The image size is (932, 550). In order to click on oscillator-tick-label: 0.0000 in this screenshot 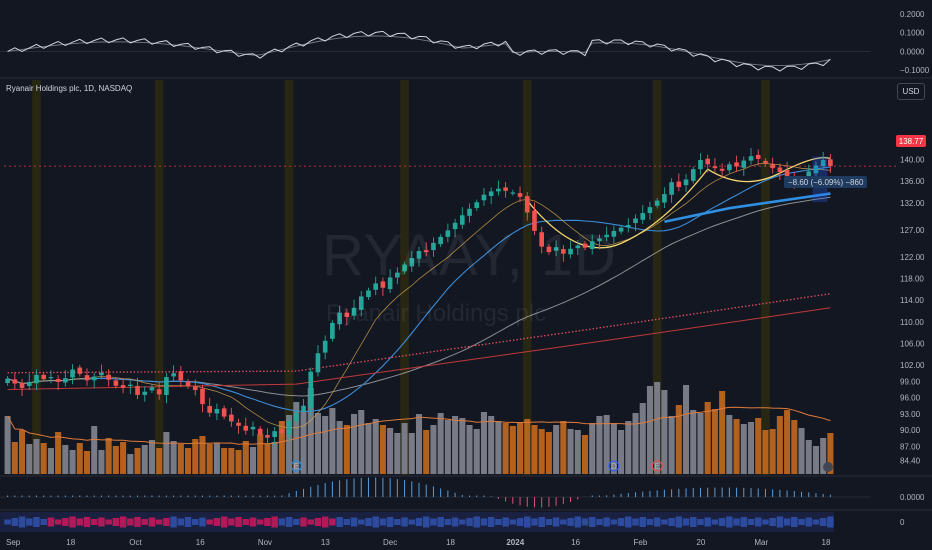, I will do `click(912, 51)`.